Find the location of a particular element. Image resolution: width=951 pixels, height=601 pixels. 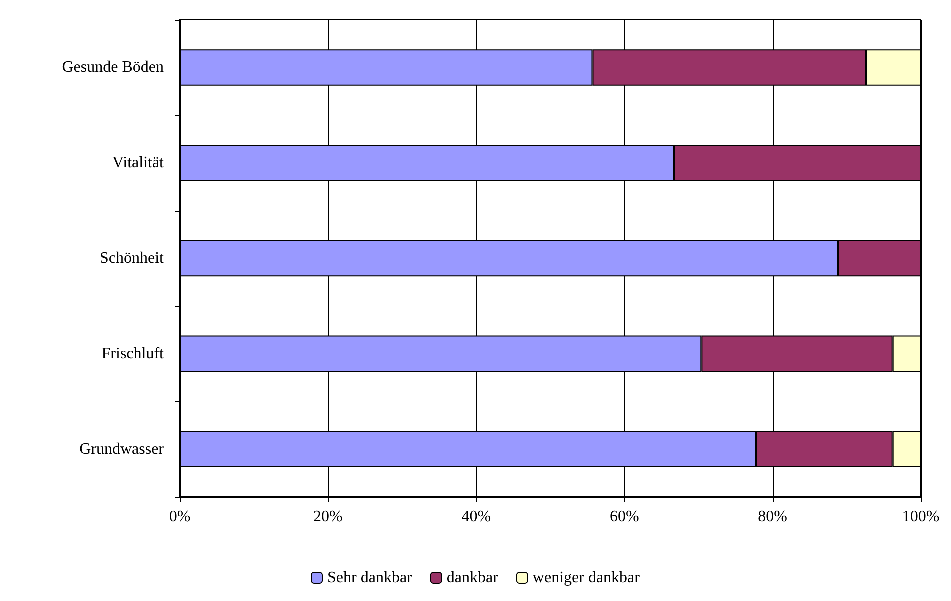

y-tick-label: Vitalität is located at coordinates (138, 163).